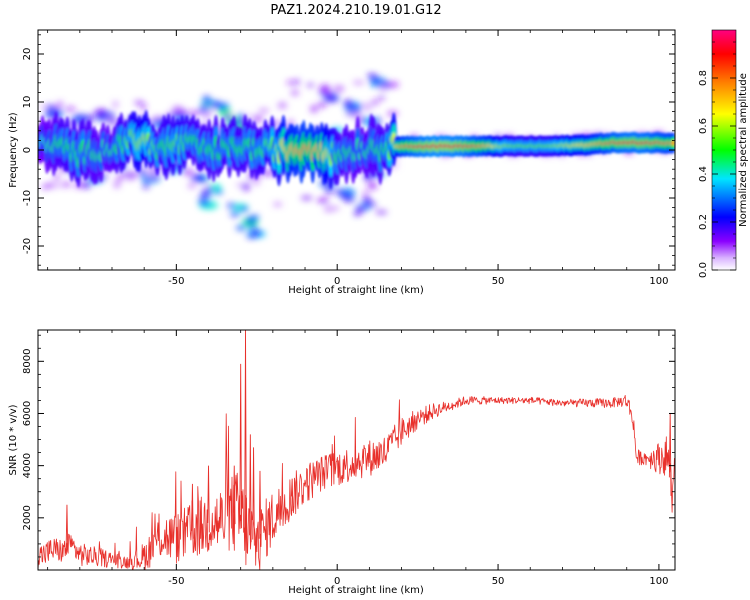 Image resolution: width=750 pixels, height=600 pixels. I want to click on spectrogram-ridge-core, so click(673, 143).